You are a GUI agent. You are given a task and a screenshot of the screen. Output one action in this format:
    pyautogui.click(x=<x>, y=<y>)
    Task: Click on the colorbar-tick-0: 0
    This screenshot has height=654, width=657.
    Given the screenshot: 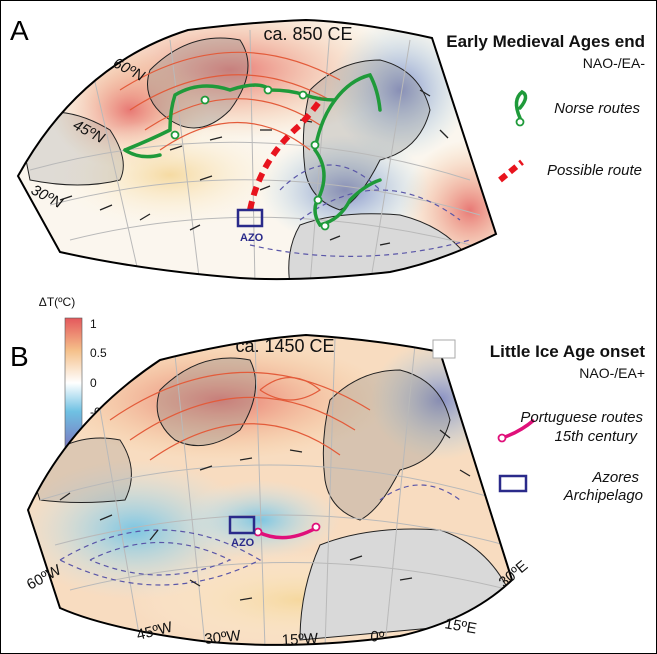 What is the action you would take?
    pyautogui.click(x=93, y=383)
    